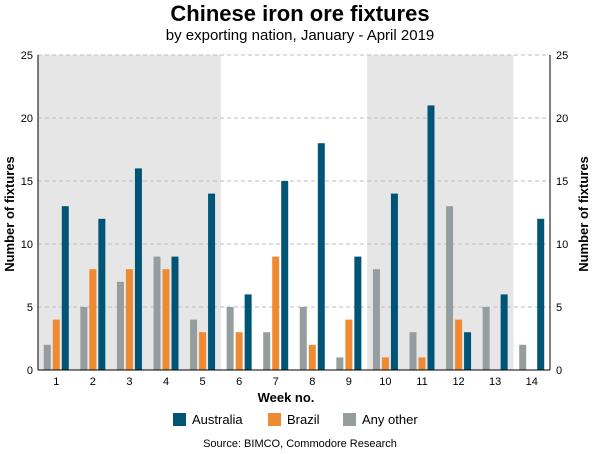 Image resolution: width=600 pixels, height=454 pixels. What do you see at coordinates (286, 397) in the screenshot?
I see `x-axis-label: Week no.` at bounding box center [286, 397].